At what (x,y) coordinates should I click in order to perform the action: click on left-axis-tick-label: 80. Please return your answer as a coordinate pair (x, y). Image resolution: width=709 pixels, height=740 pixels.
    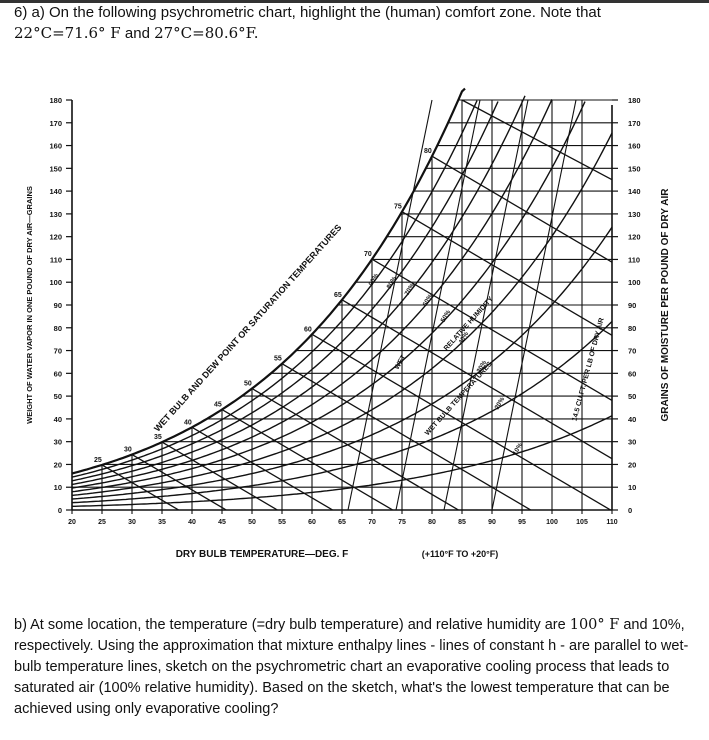
    Looking at the image, I should click on (58, 328).